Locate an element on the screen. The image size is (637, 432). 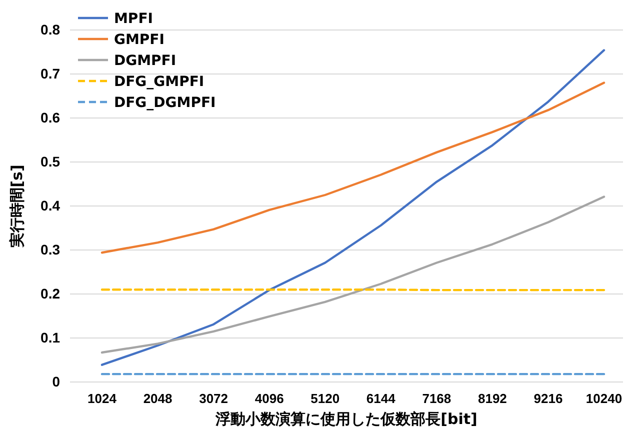
x-tick-label: 2048 is located at coordinates (157, 398).